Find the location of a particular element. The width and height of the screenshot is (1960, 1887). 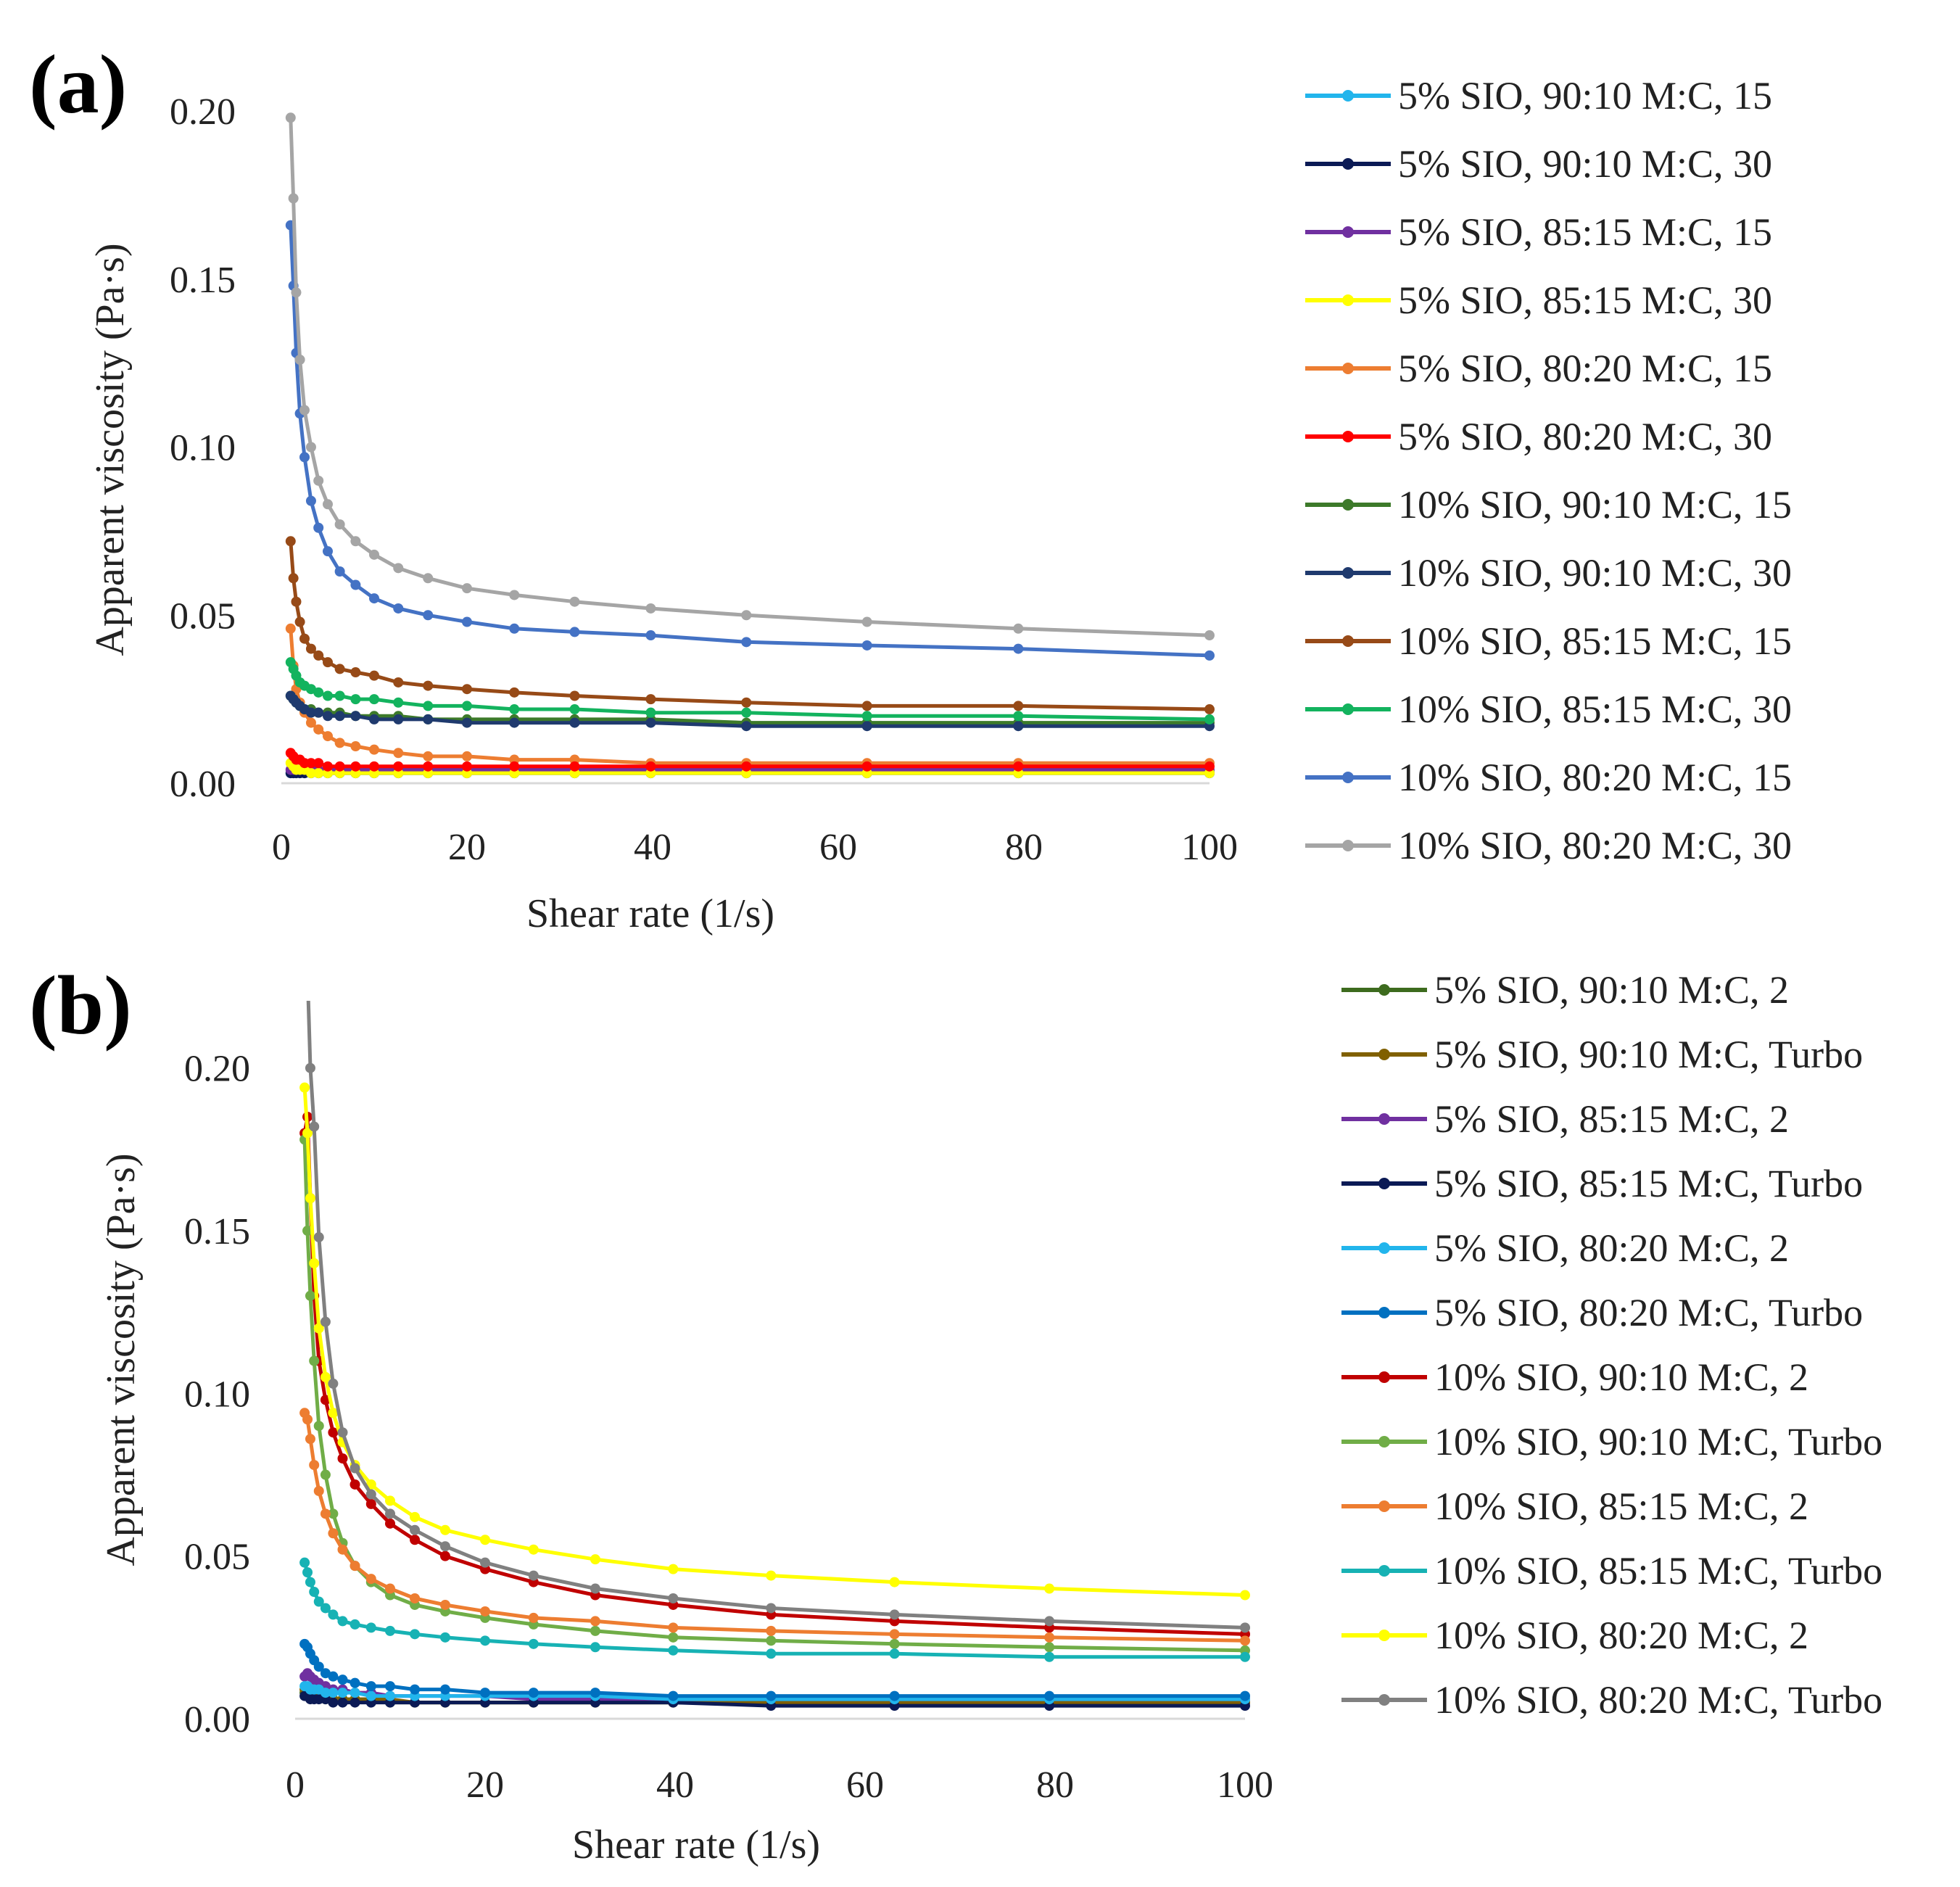

legend-item: 10% SIO, 85:15 M:C, 2 is located at coordinates (1575, 1506).